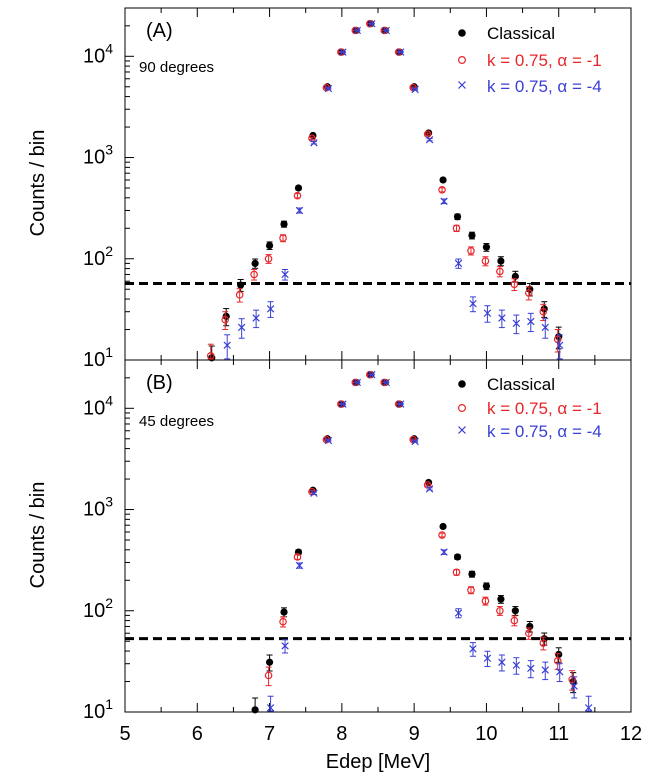  I want to click on panel-label-b: (B), so click(159, 383).